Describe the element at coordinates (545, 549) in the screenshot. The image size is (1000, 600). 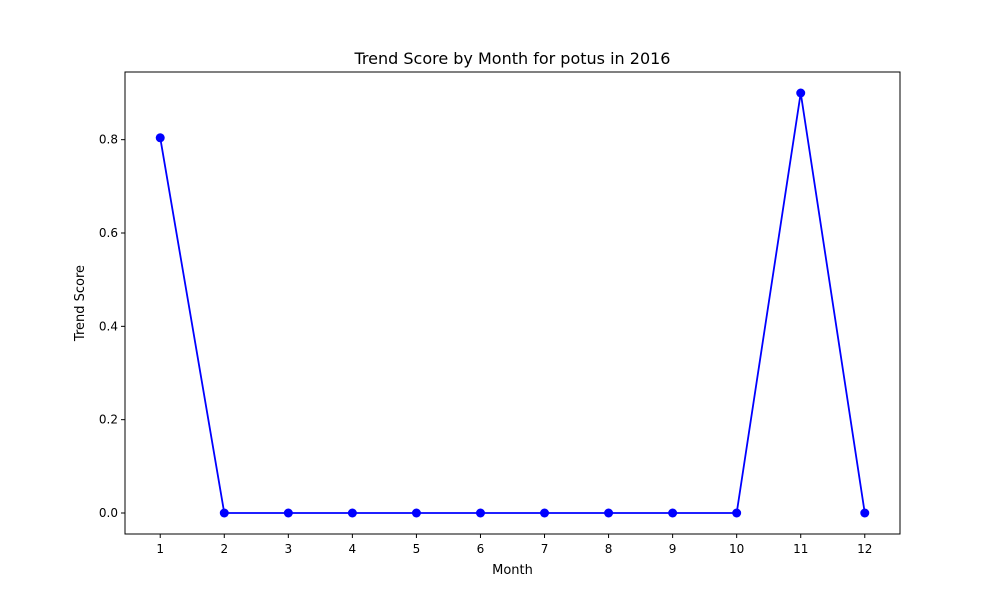
I see `x-tick-label: 7` at that location.